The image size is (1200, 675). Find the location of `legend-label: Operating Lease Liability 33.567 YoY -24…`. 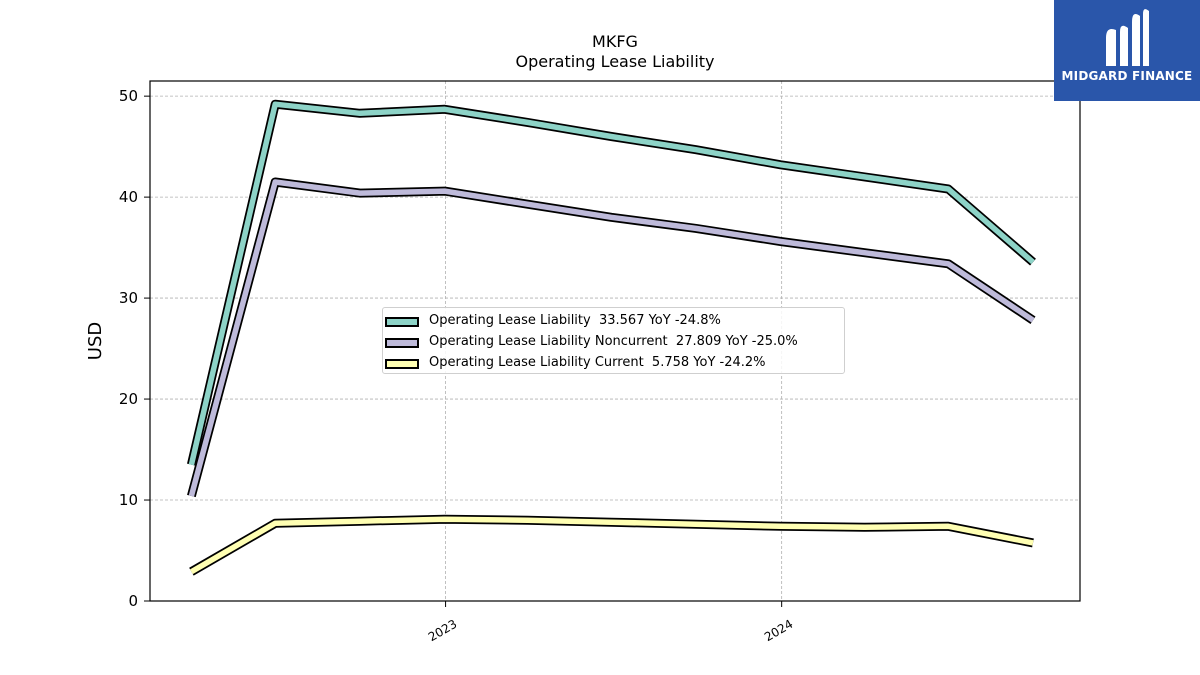

legend-label: Operating Lease Liability 33.567 YoY -24… is located at coordinates (575, 320).